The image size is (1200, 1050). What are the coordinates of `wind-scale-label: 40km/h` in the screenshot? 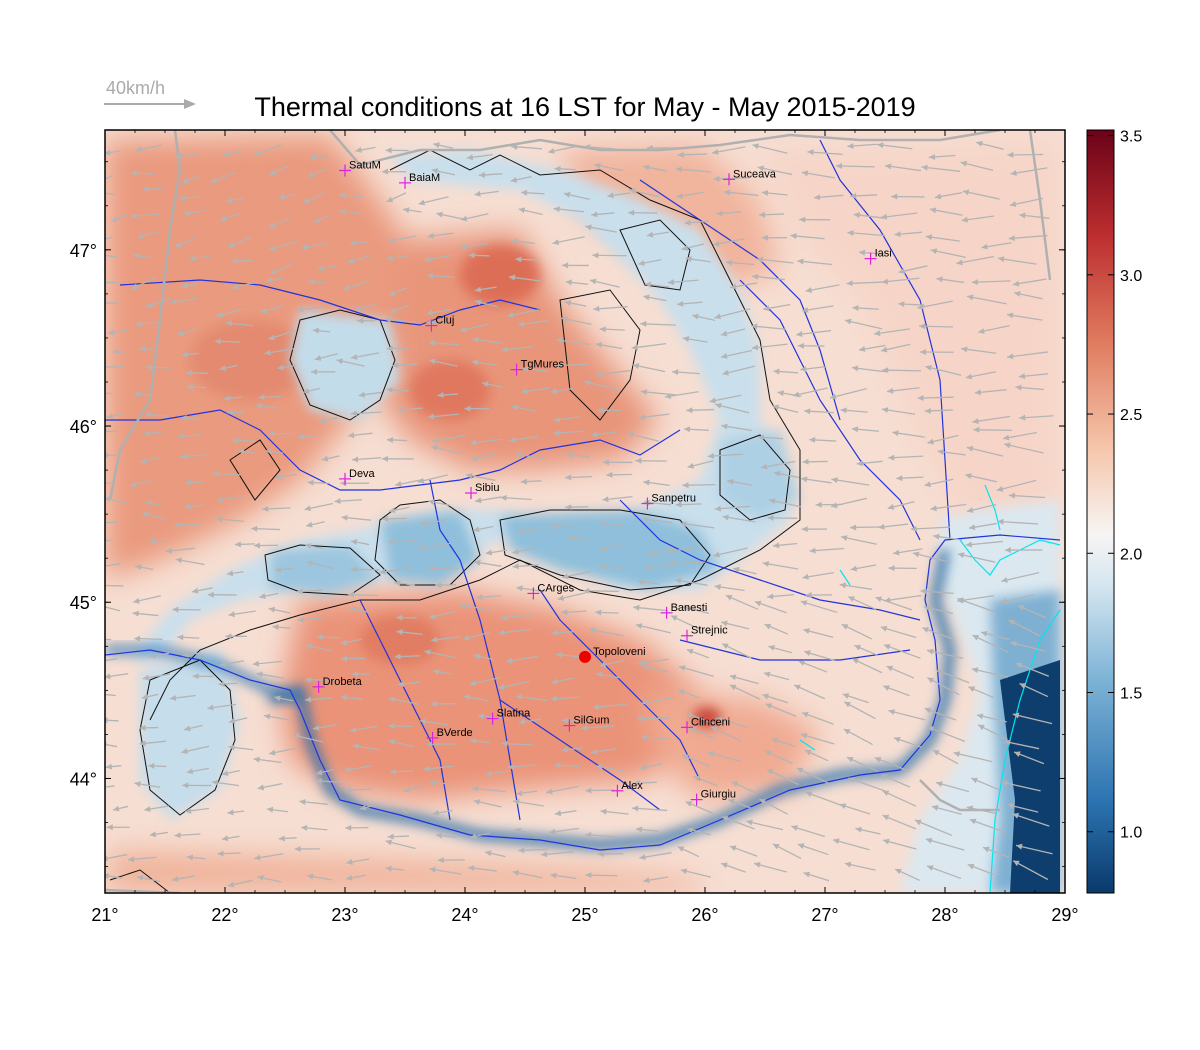 It's located at (136, 88).